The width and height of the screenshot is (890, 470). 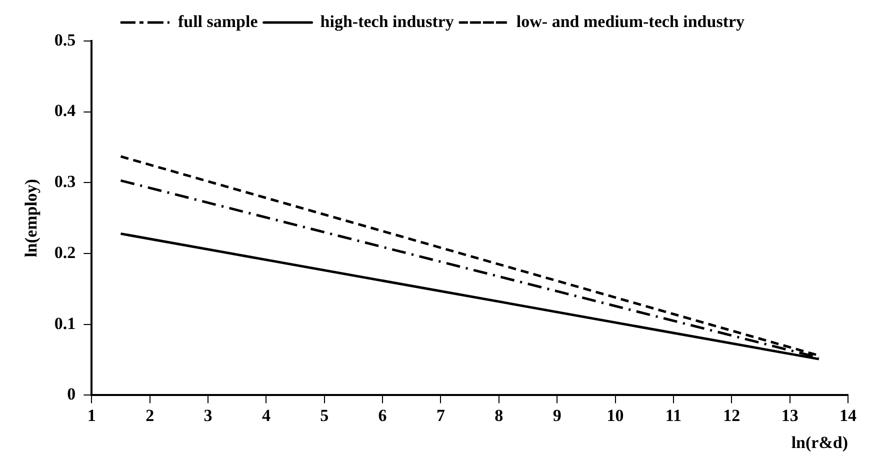 What do you see at coordinates (218, 21) in the screenshot?
I see `legend-label: full sample` at bounding box center [218, 21].